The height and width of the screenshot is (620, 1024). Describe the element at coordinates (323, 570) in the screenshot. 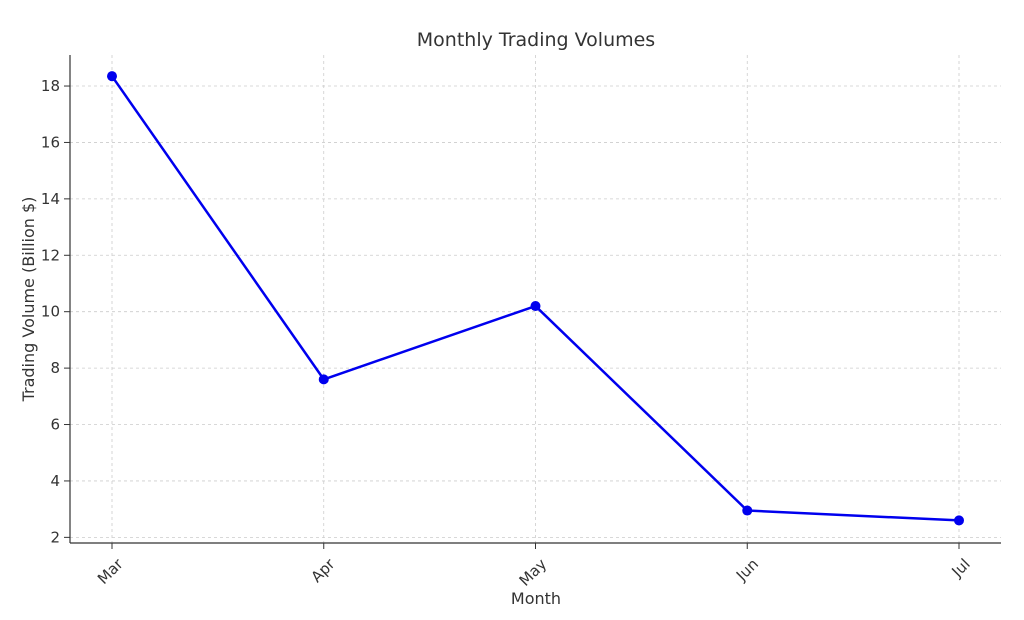

I see `x-tick-label: Apr` at that location.